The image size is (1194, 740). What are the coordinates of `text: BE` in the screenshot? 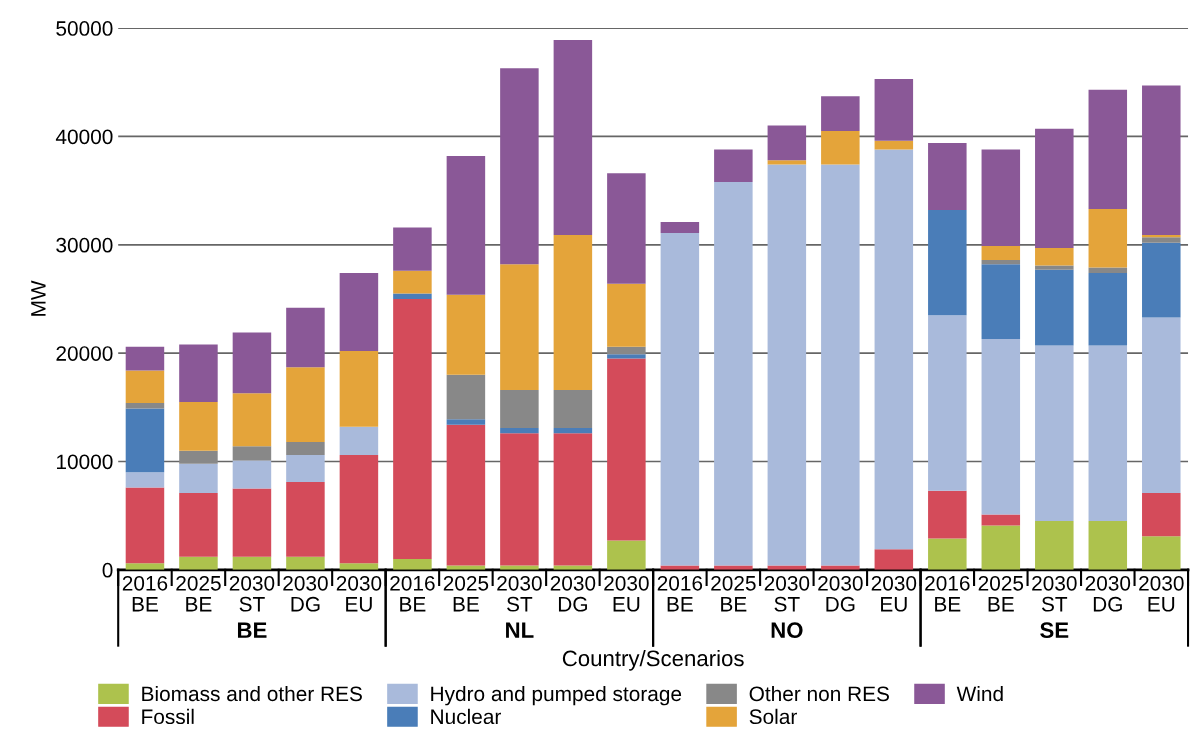 It's located at (252, 630).